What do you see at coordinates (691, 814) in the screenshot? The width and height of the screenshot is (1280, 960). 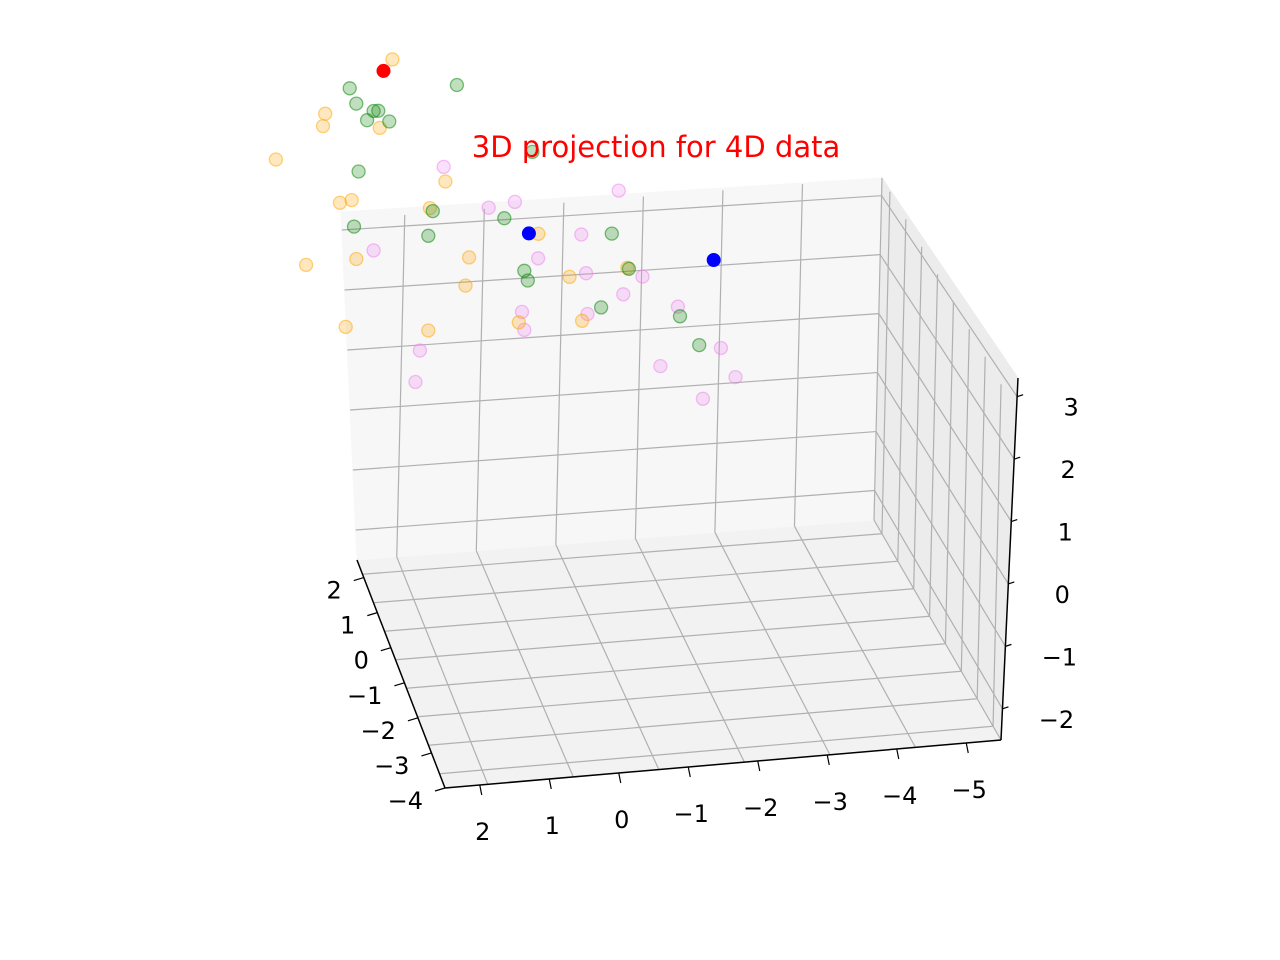 I see `y-tick-label: −1` at bounding box center [691, 814].